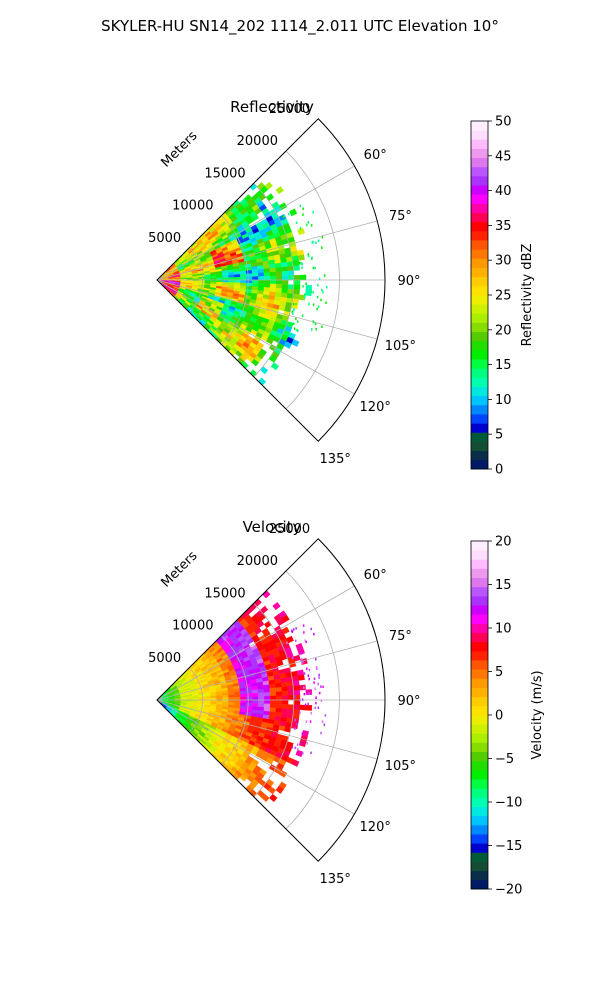  Describe the element at coordinates (335, 879) in the screenshot. I see `azimuth-tick-label: 135°` at that location.